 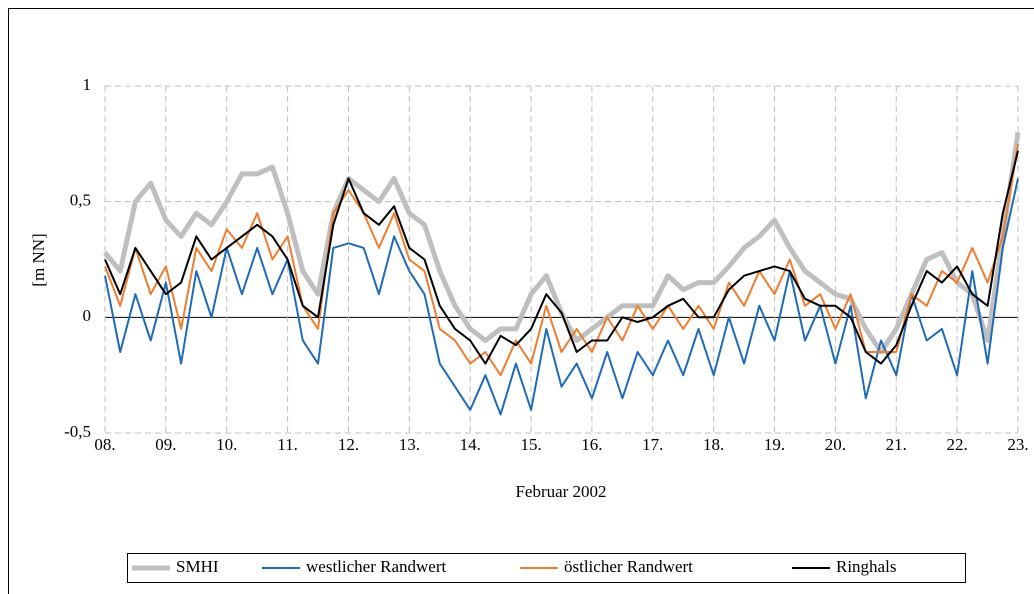 I want to click on legend-label: westlicher Randwert, so click(x=376, y=566).